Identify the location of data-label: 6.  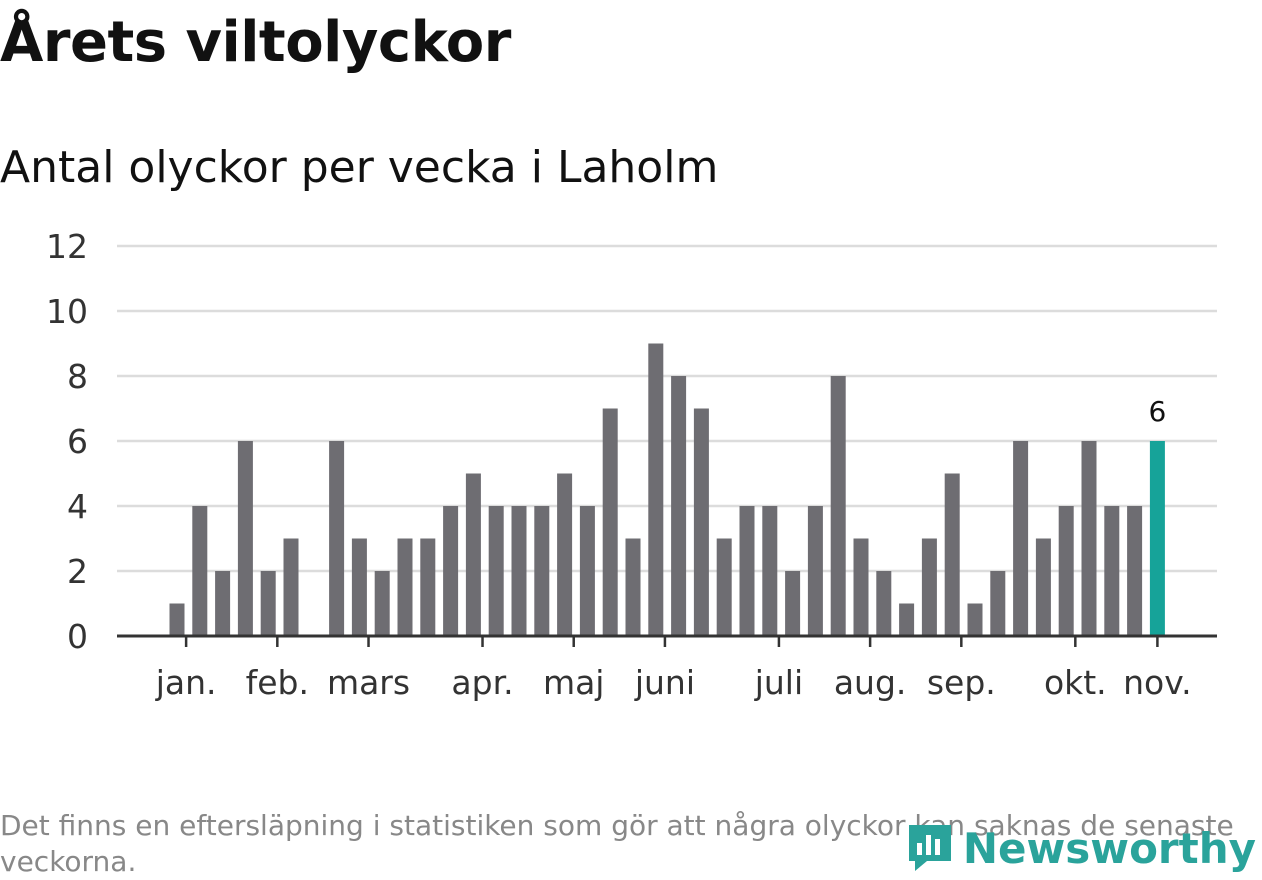
(1157, 411).